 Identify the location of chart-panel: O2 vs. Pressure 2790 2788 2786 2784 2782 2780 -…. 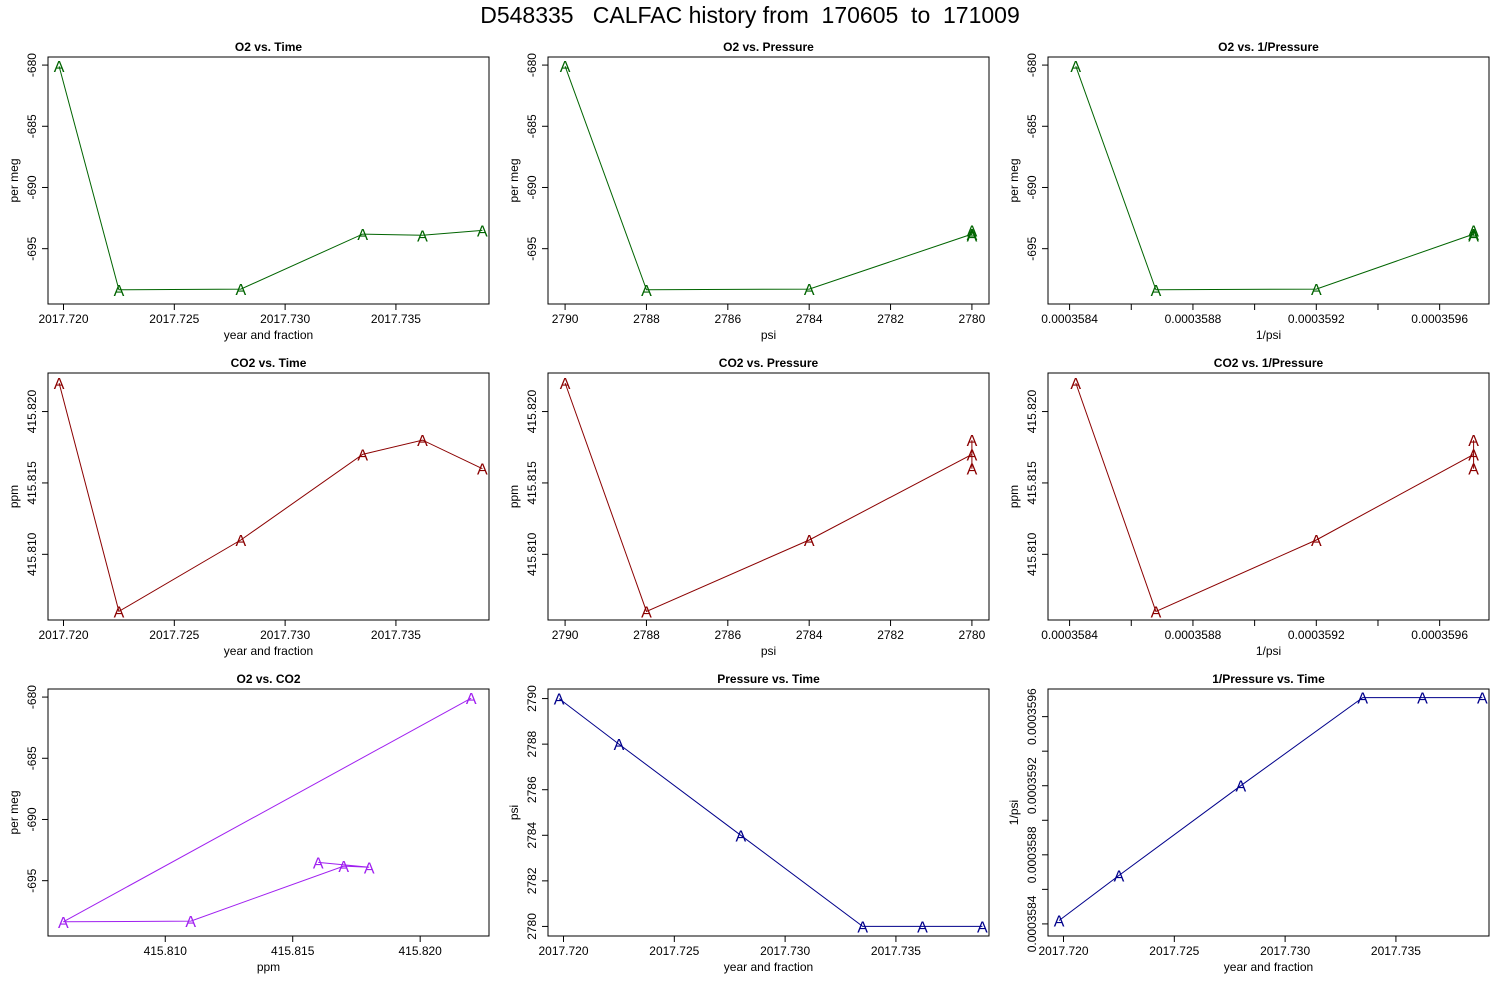
(748, 191).